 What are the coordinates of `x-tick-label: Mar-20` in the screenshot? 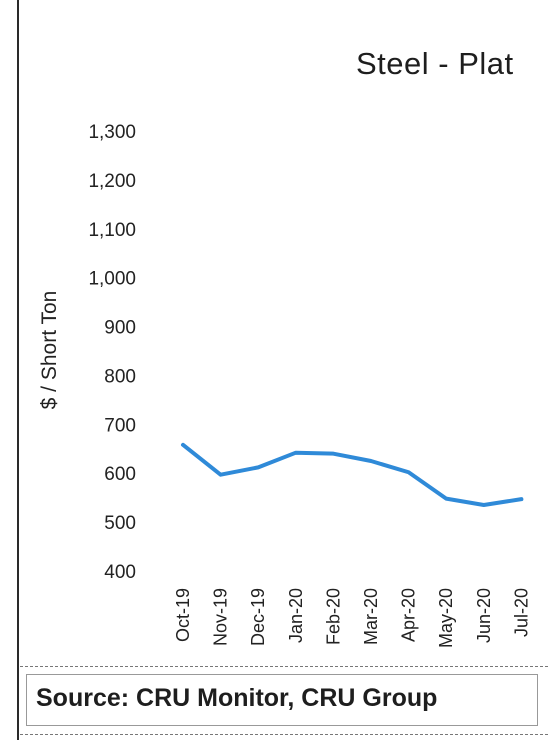 It's located at (371, 616).